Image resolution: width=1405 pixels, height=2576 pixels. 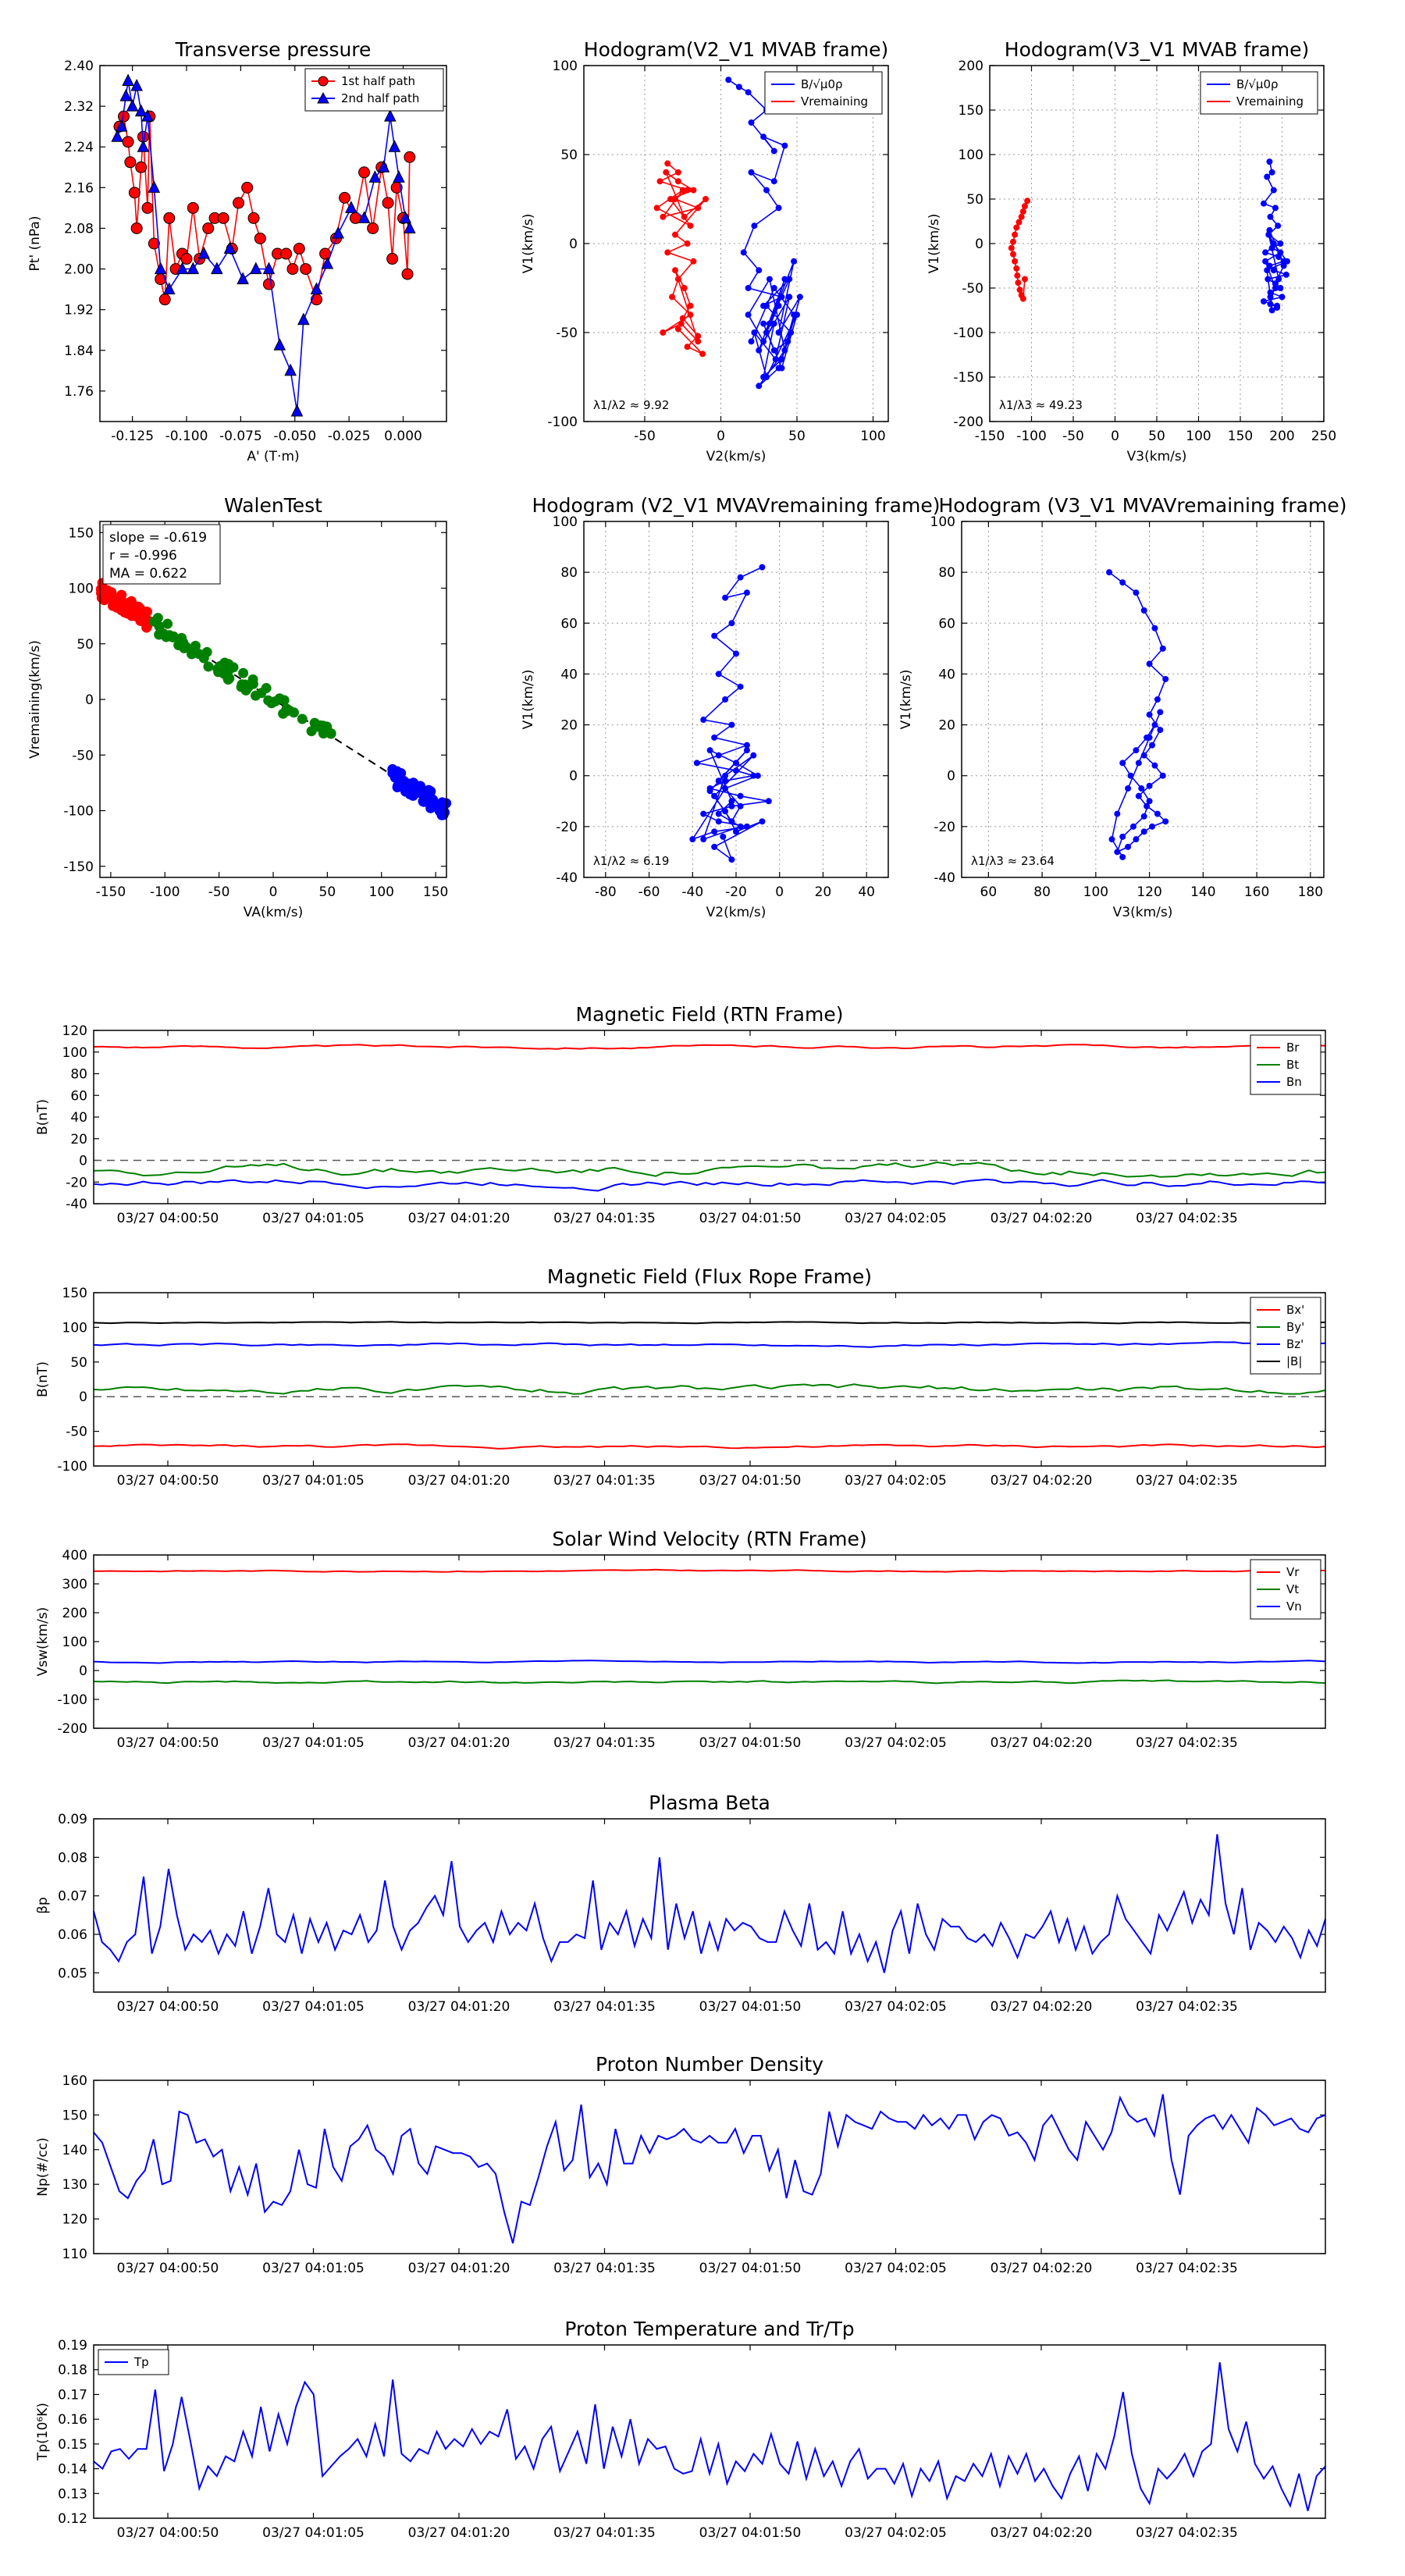 What do you see at coordinates (947, 573) in the screenshot?
I see `y-tick-label: 80` at bounding box center [947, 573].